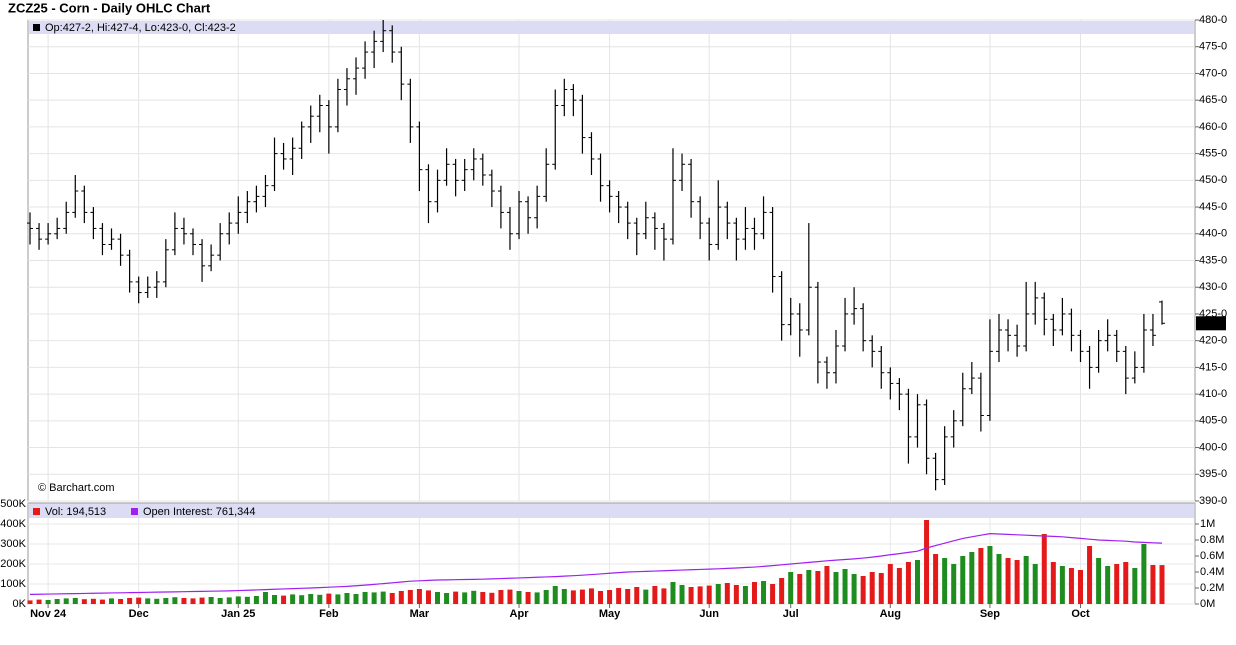 The width and height of the screenshot is (1236, 645). What do you see at coordinates (1213, 20) in the screenshot?
I see `y-tick-label: 480-0` at bounding box center [1213, 20].